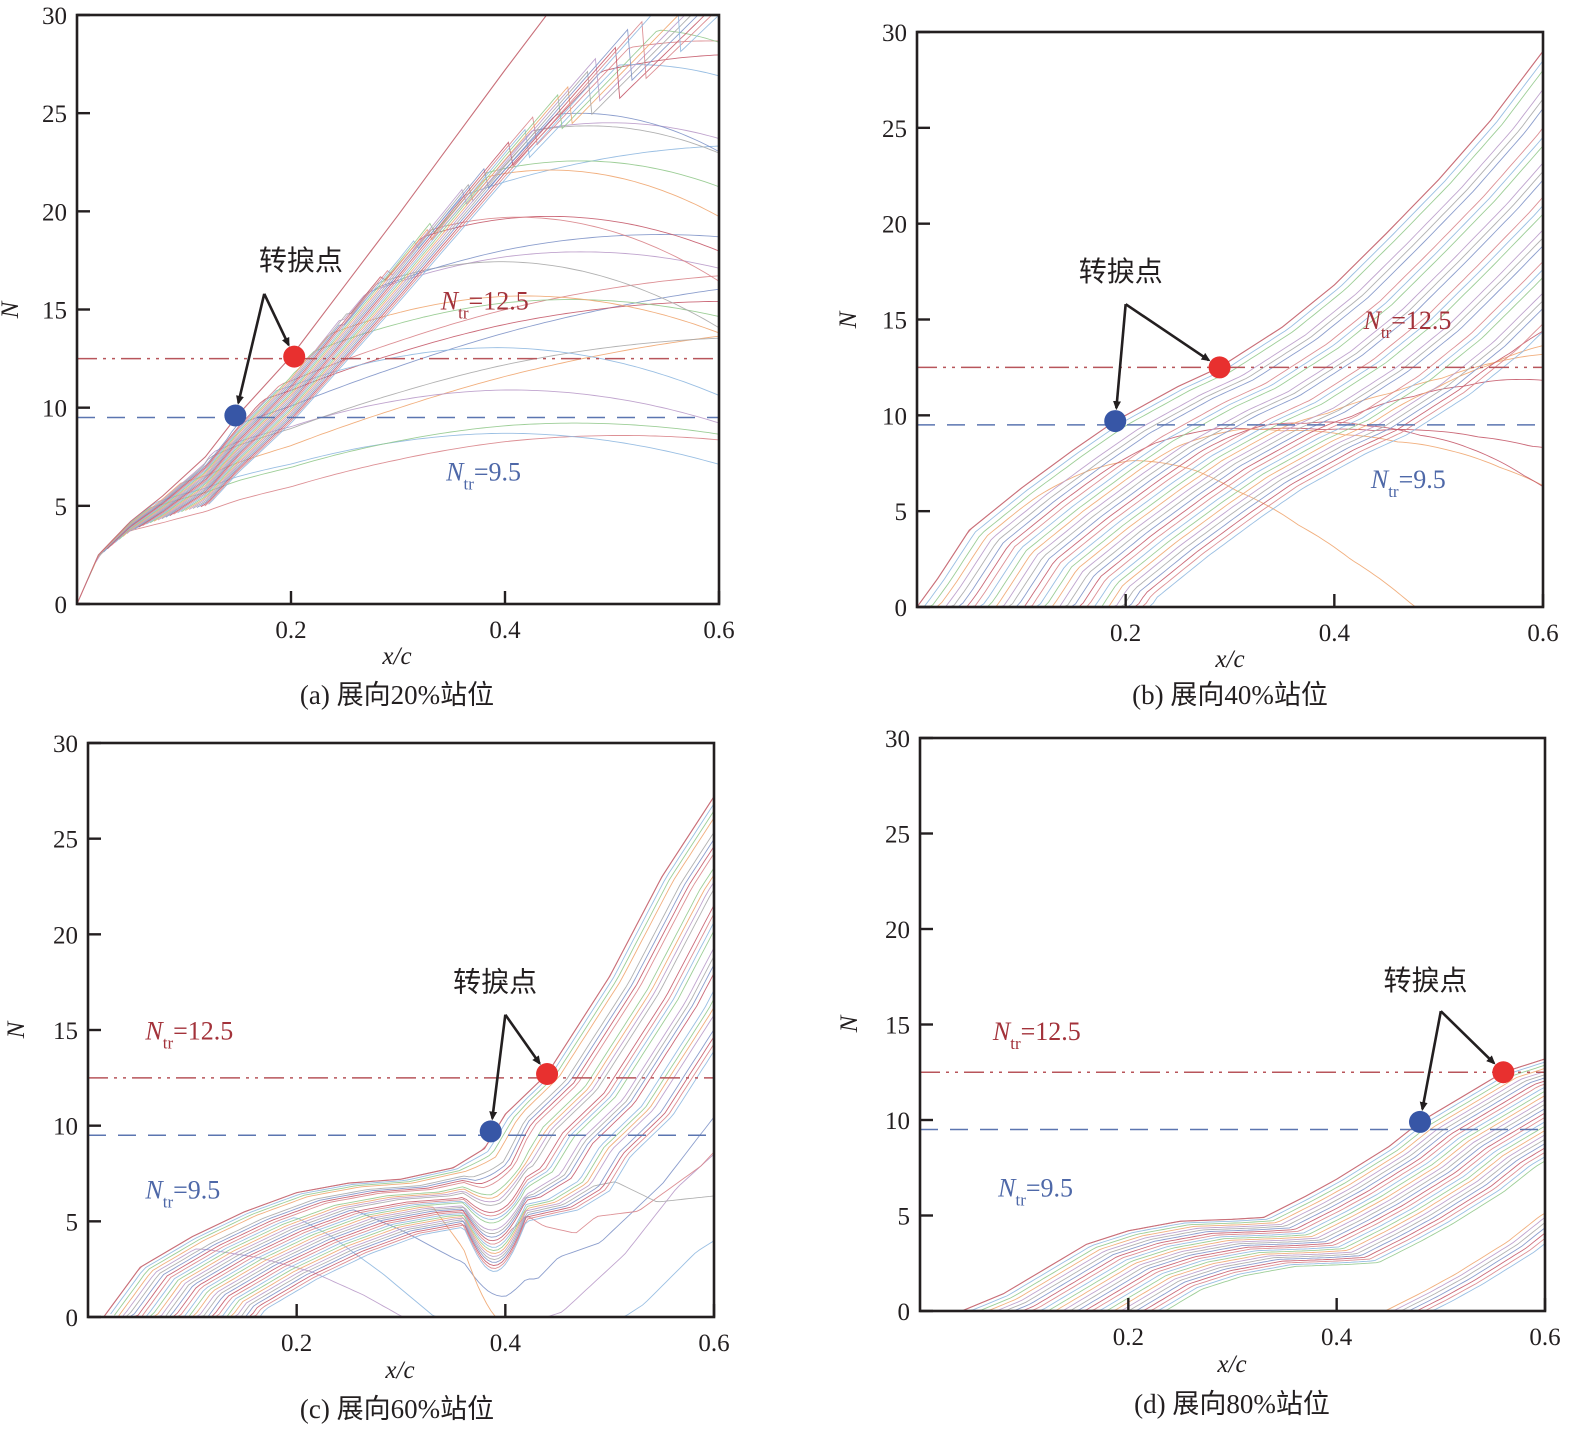  Describe the element at coordinates (72, 1222) in the screenshot. I see `y-tick-label: 5` at that location.